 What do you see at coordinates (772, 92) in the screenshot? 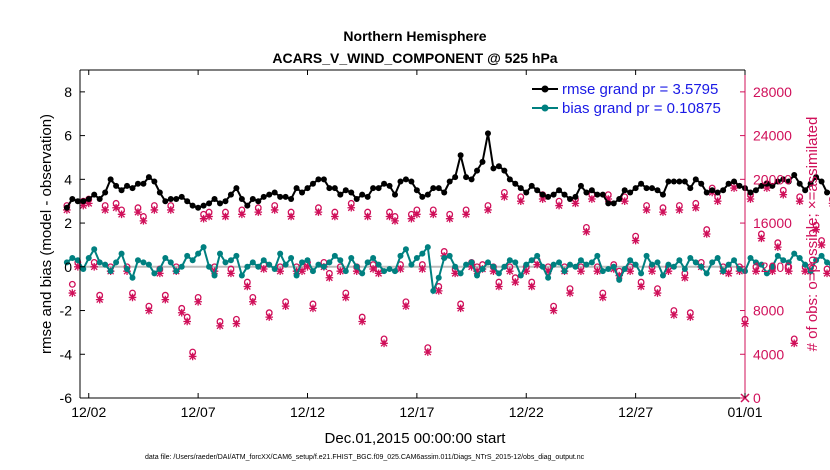
I see `y-right-tick-label: 28000` at bounding box center [772, 92].